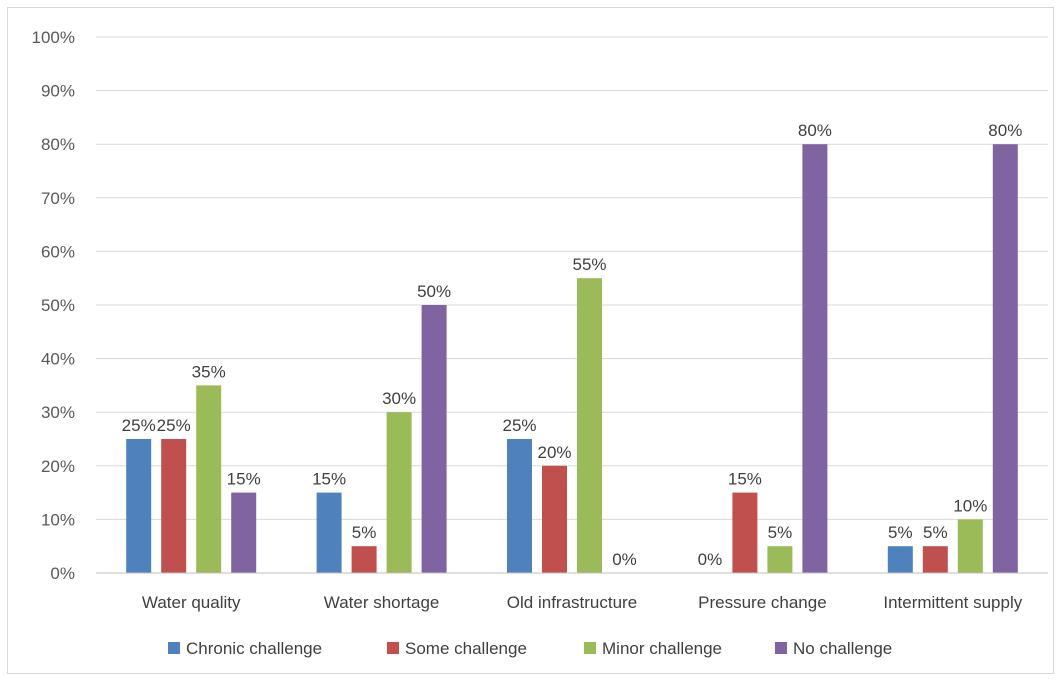 The height and width of the screenshot is (681, 1062). What do you see at coordinates (382, 602) in the screenshot?
I see `x-category-label: Water shortage` at bounding box center [382, 602].